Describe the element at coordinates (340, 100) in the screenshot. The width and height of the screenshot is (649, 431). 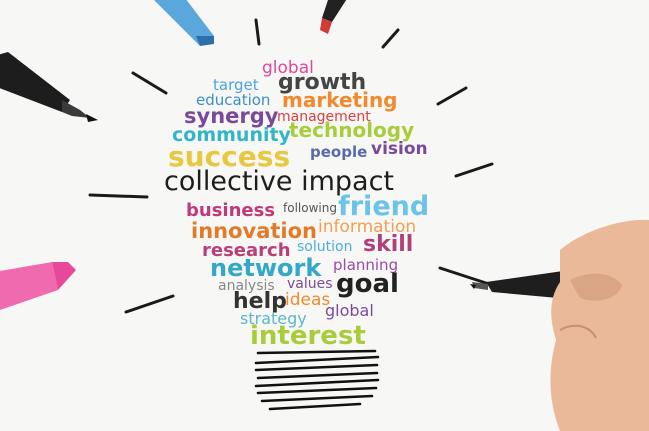
I see `word-marketing: marketing` at that location.